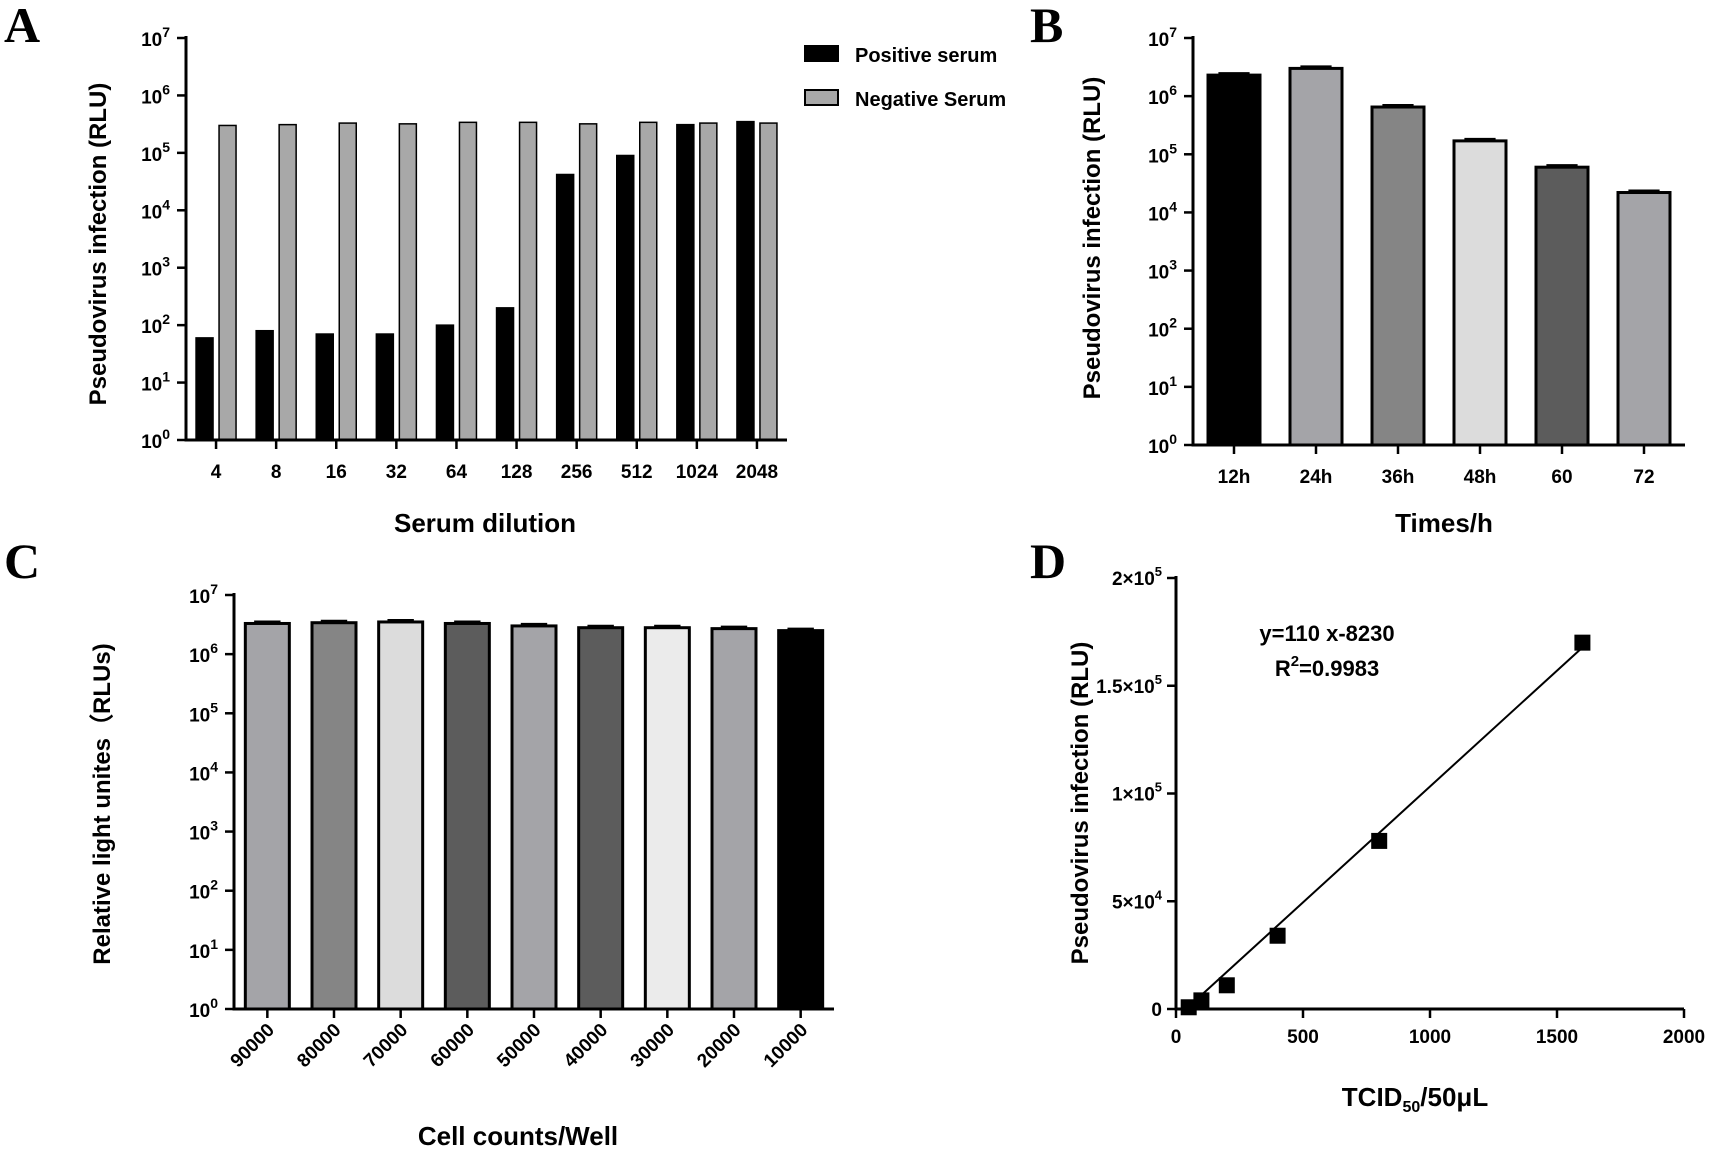 The width and height of the screenshot is (1713, 1150). What do you see at coordinates (697, 472) in the screenshot?
I see `x-tick-label-1024: 1024` at bounding box center [697, 472].